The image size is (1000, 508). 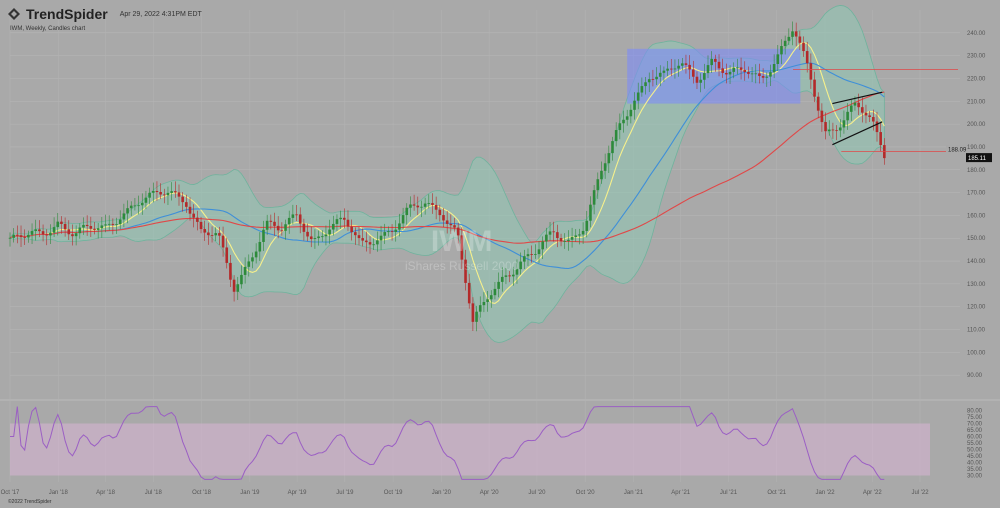 I want to click on watermark-name: iShares Russell 2000, so click(x=462, y=266).